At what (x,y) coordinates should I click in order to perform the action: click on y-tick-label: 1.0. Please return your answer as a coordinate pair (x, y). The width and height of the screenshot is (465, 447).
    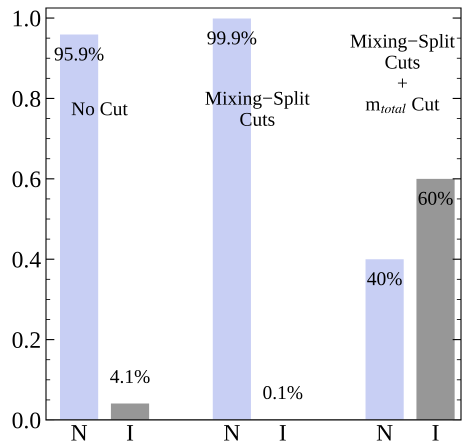
    Looking at the image, I should click on (27, 18).